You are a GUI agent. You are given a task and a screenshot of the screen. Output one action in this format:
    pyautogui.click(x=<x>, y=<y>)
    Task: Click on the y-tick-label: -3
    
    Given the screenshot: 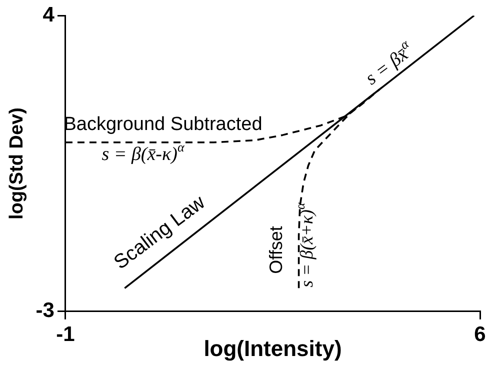 What is the action you would take?
    pyautogui.click(x=45, y=310)
    